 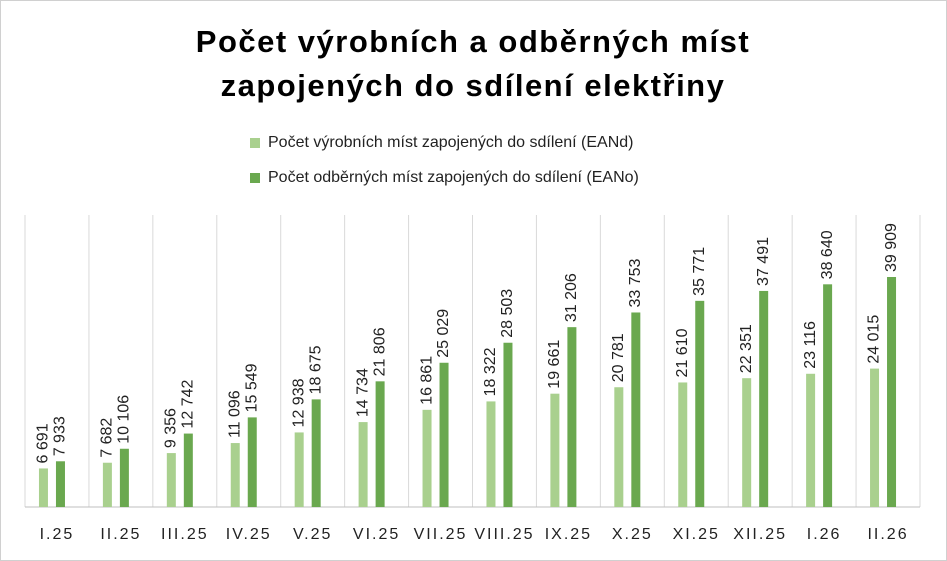 What do you see at coordinates (887, 534) in the screenshot?
I see `x-tick-label: II.26` at bounding box center [887, 534].